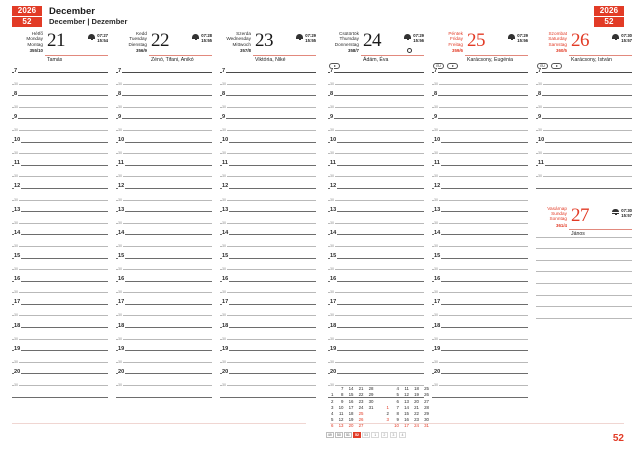 The height and width of the screenshot is (450, 636). Describe the element at coordinates (371, 395) in the screenshot. I see `mini-calendar-day: 29` at that location.